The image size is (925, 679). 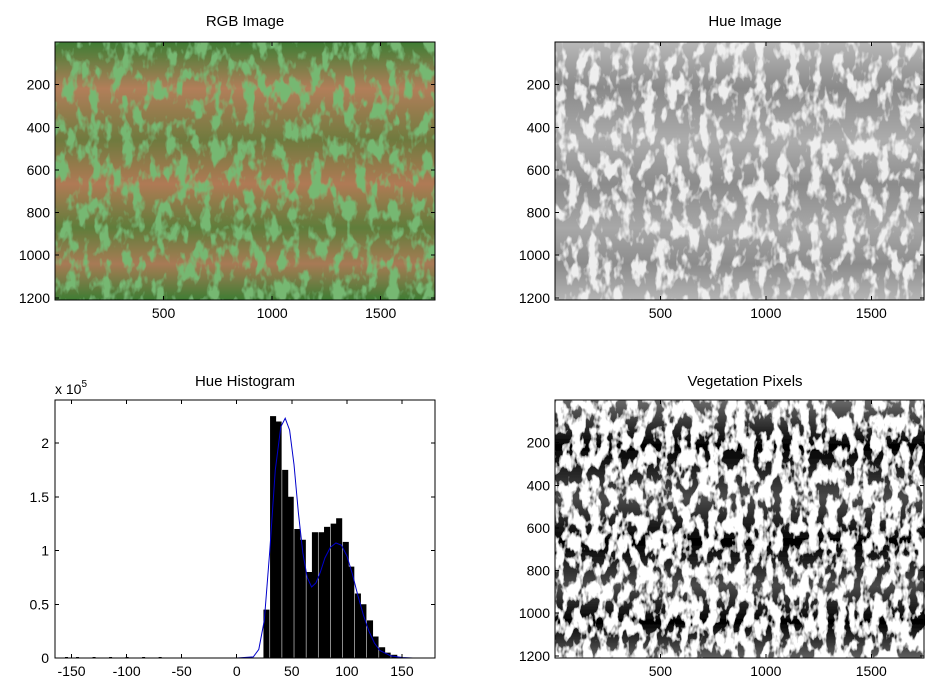 What do you see at coordinates (40, 604) in the screenshot?
I see `y-tick-label: 0.5` at bounding box center [40, 604].